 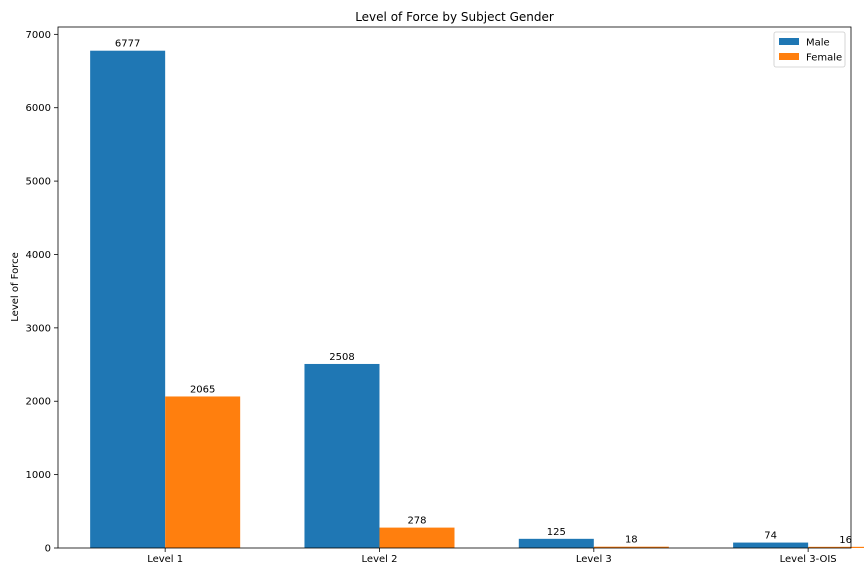 I want to click on x-tick-label: Level 3, so click(x=594, y=559).